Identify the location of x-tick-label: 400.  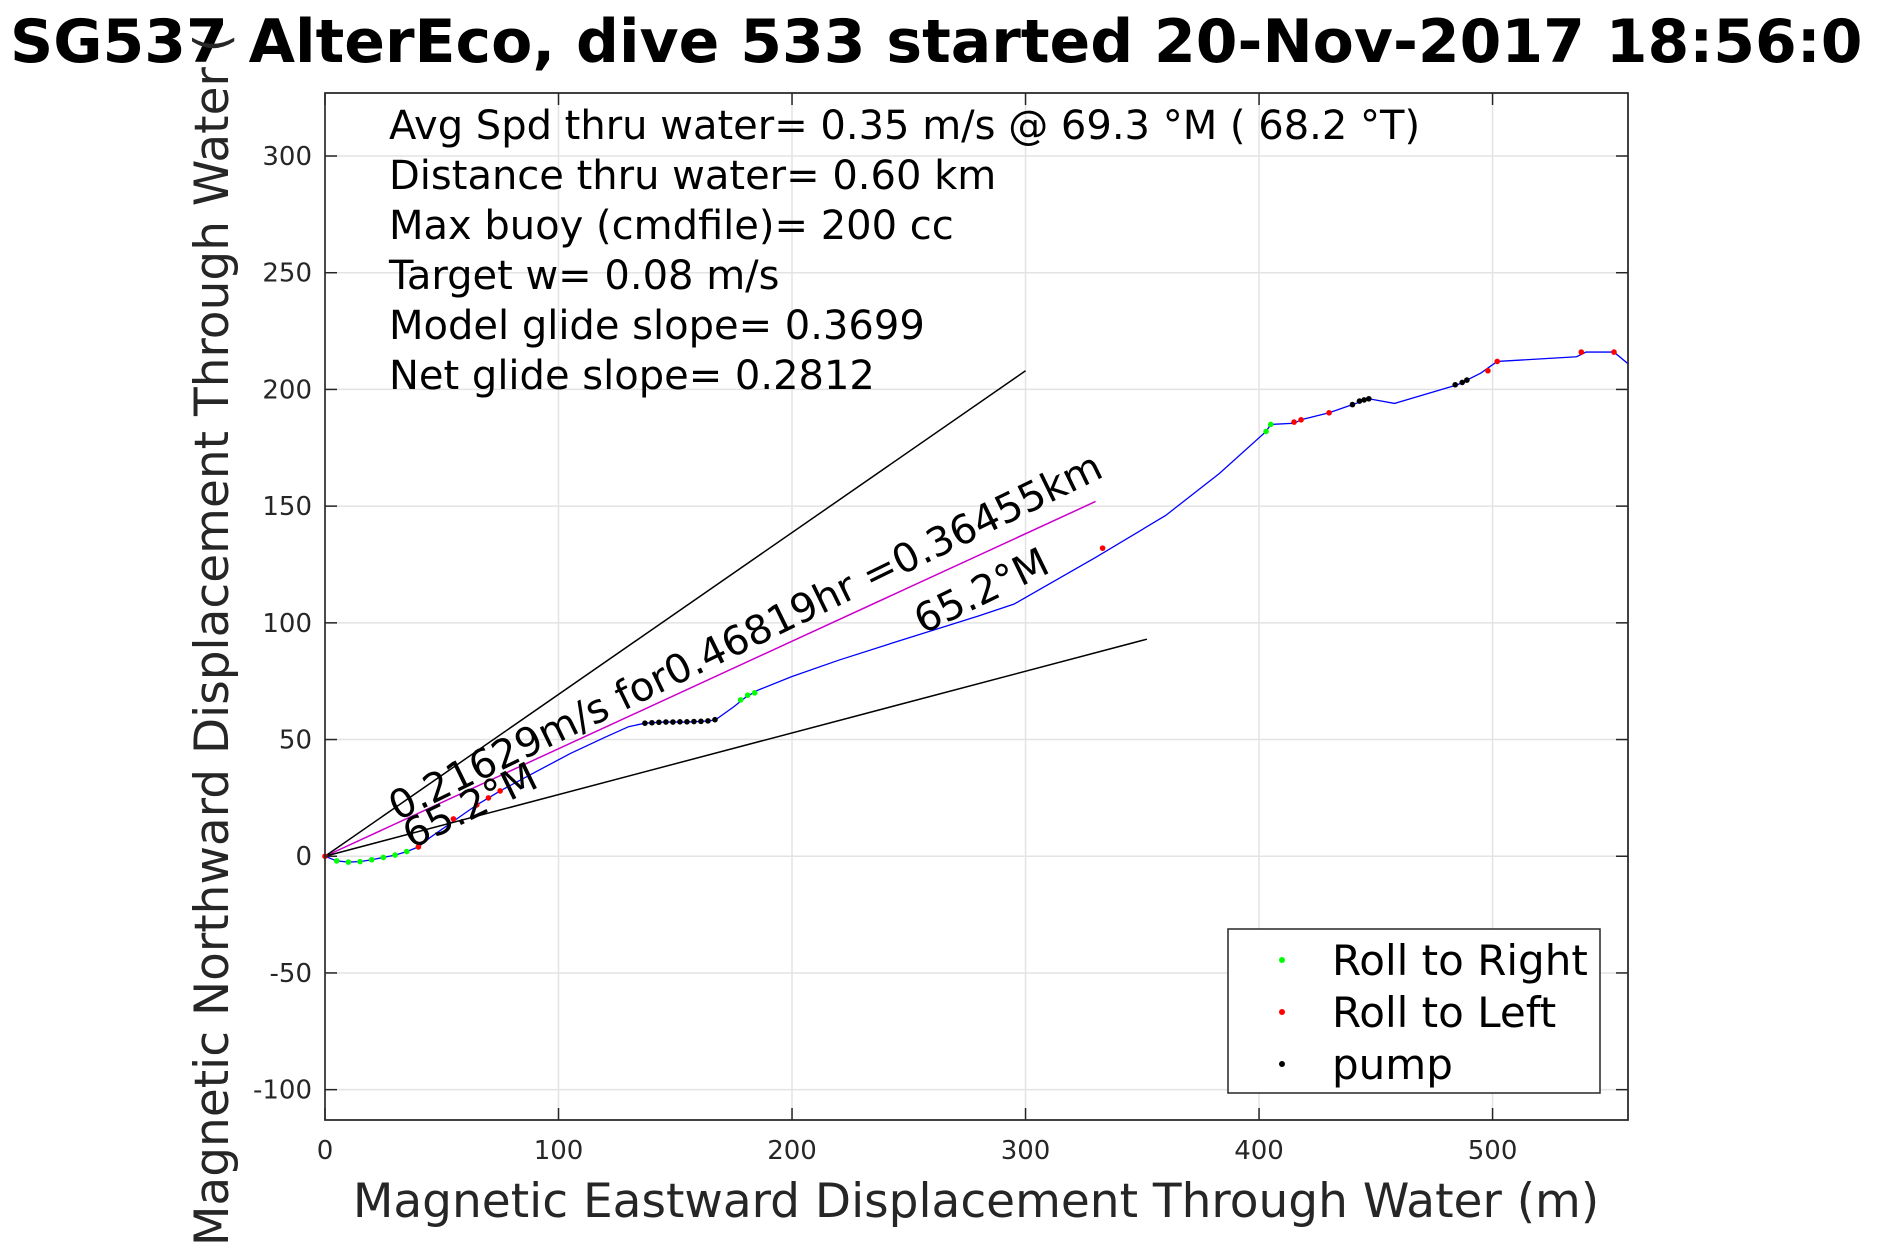
(1259, 1151).